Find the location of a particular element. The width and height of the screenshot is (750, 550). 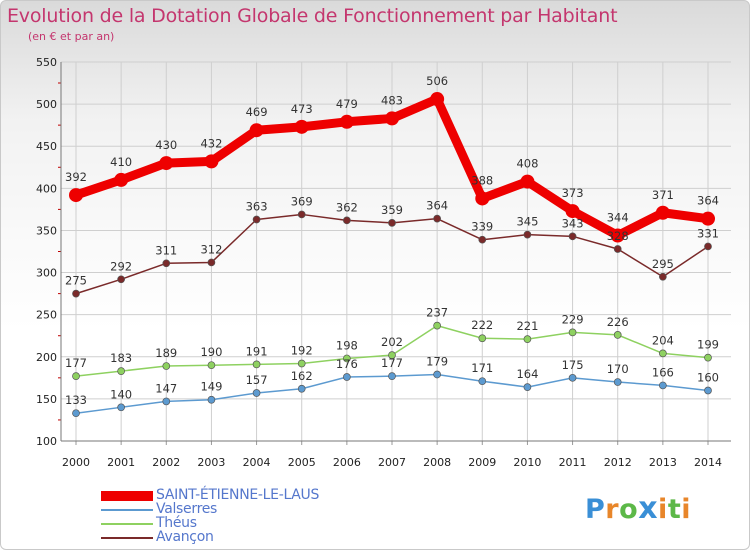

data-label-valserres: 157 is located at coordinates (257, 380).